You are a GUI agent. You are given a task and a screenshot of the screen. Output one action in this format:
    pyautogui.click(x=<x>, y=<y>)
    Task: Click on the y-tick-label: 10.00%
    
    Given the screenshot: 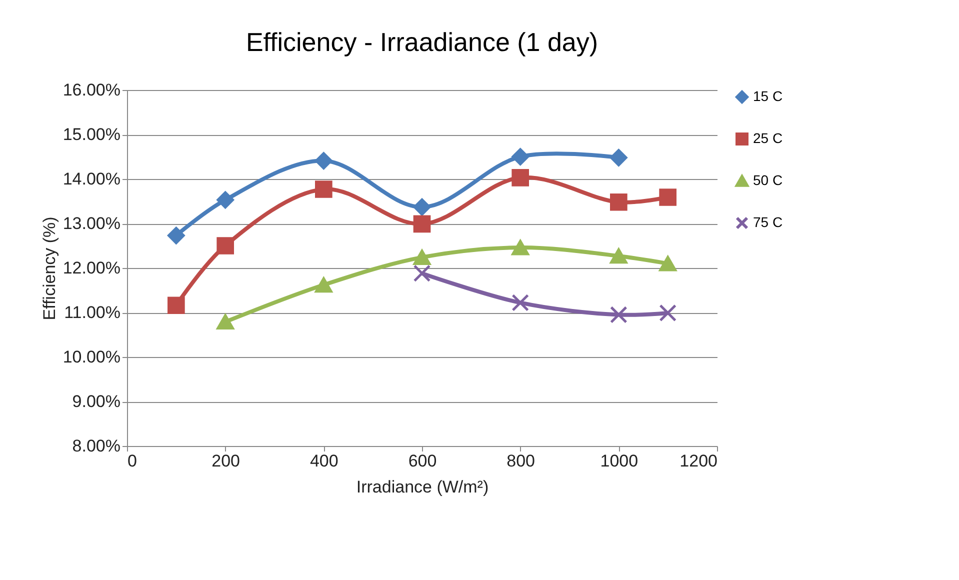 What is the action you would take?
    pyautogui.click(x=91, y=357)
    